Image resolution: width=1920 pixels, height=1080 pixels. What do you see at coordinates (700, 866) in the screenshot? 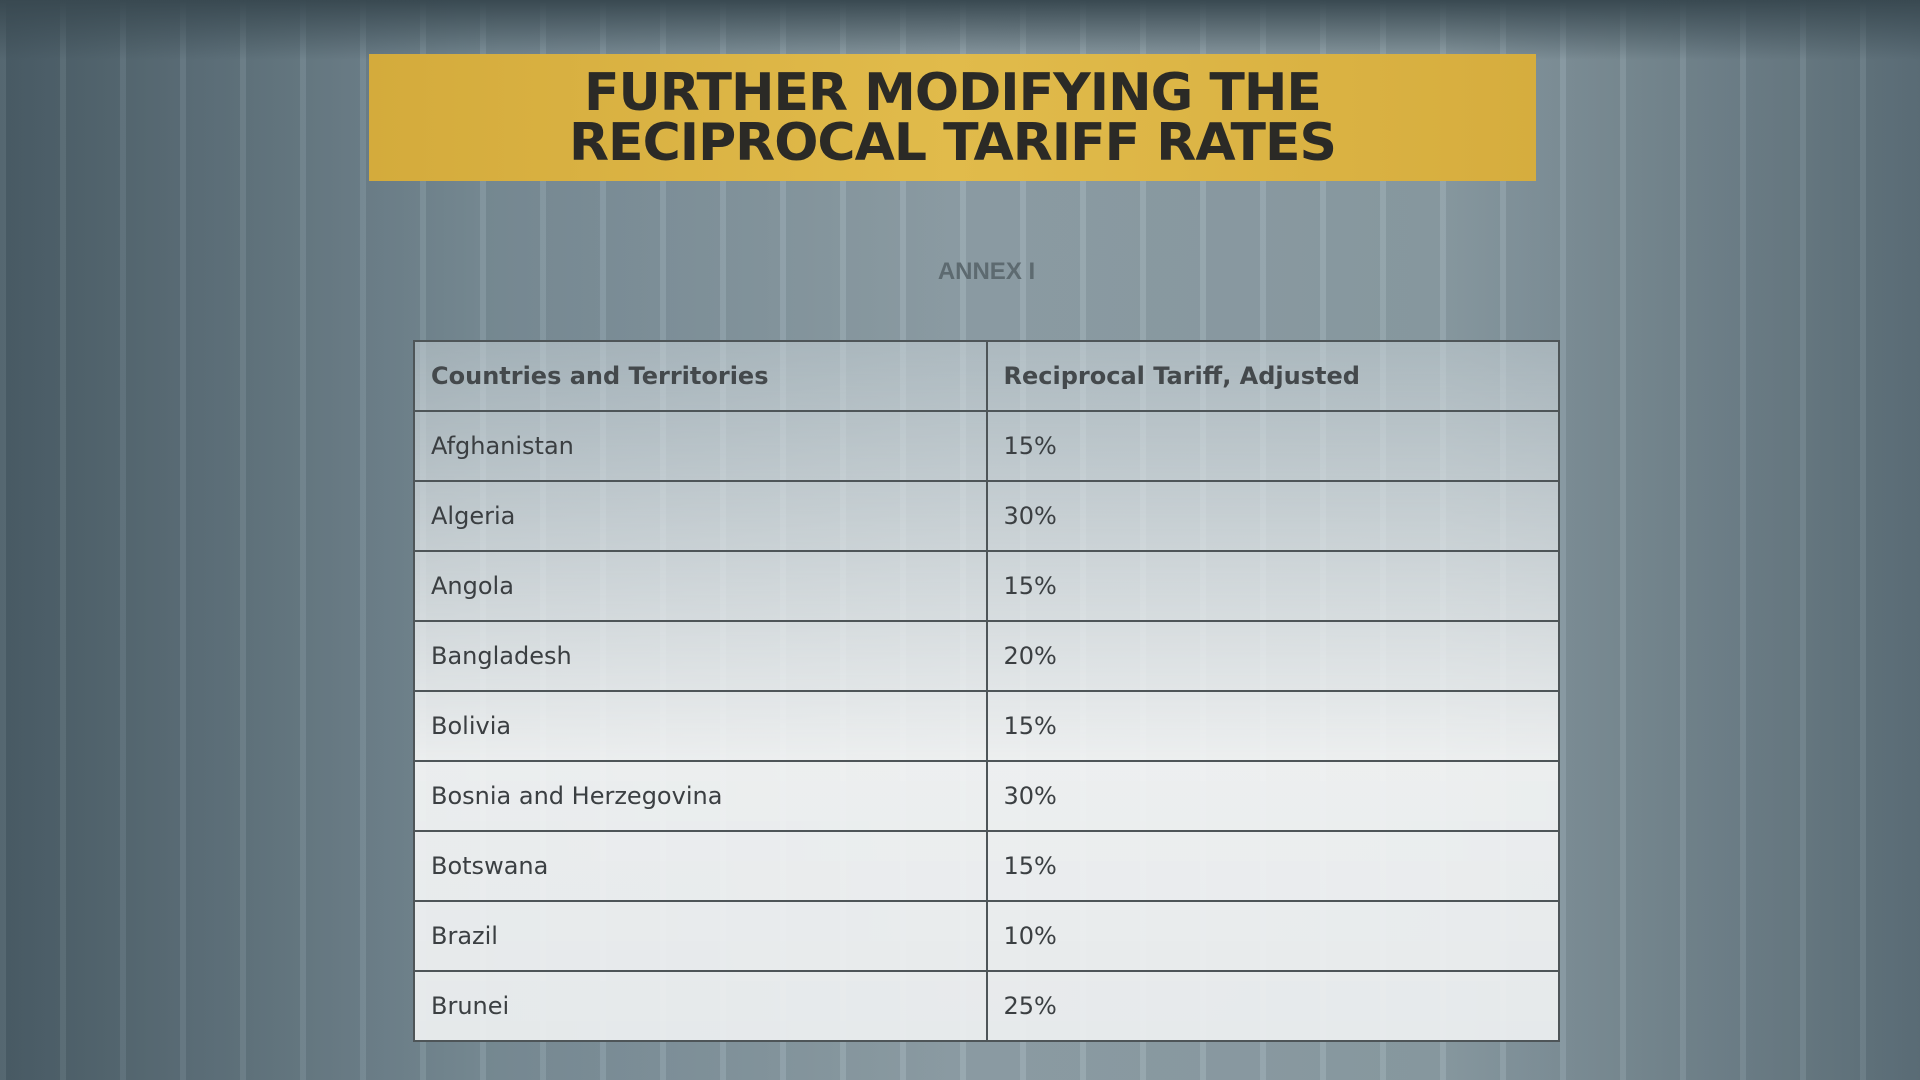
I see `country-cell: Botswana` at bounding box center [700, 866].